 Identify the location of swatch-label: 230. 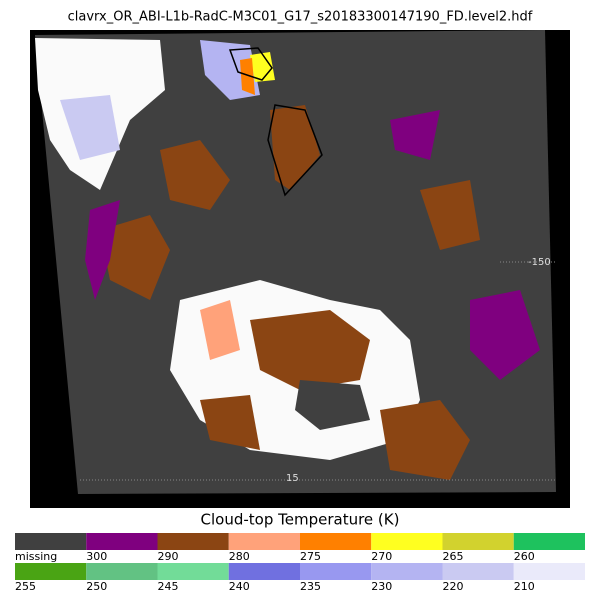
(381, 586).